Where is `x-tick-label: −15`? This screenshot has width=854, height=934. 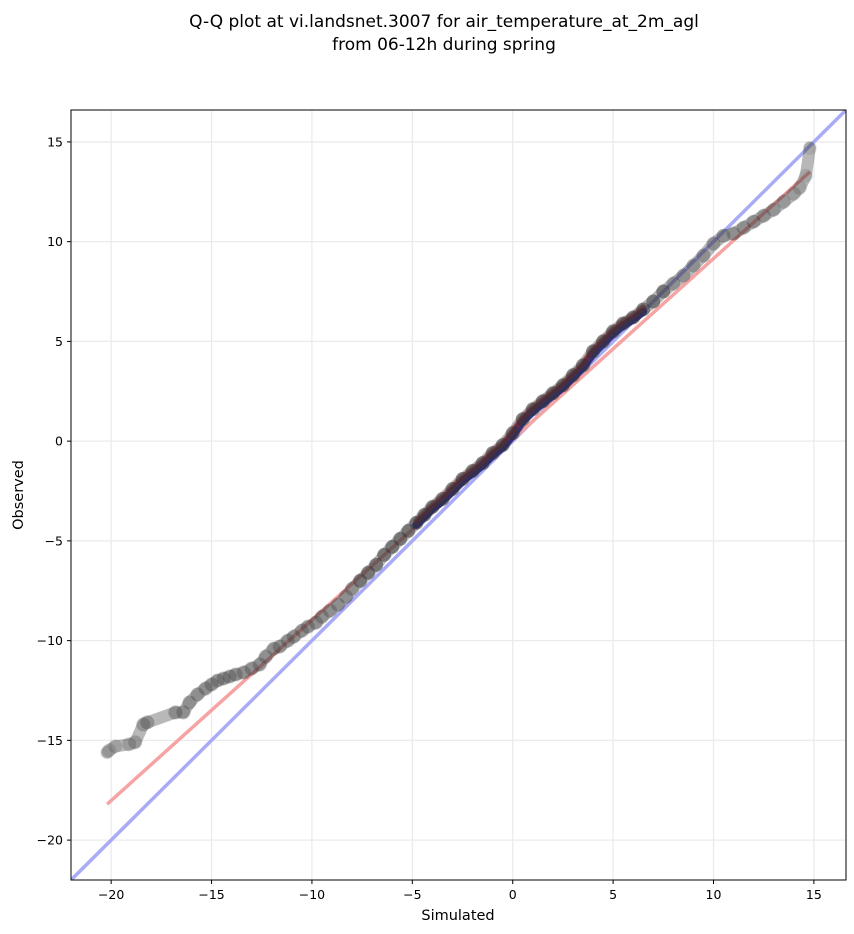 x-tick-label: −15 is located at coordinates (211, 894).